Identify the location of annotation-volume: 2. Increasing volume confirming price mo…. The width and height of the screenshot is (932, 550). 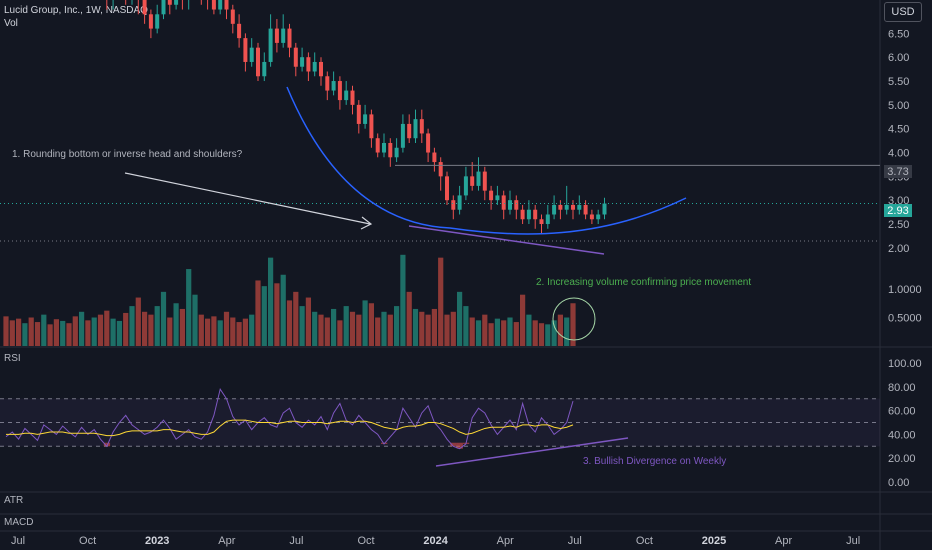
(643, 282).